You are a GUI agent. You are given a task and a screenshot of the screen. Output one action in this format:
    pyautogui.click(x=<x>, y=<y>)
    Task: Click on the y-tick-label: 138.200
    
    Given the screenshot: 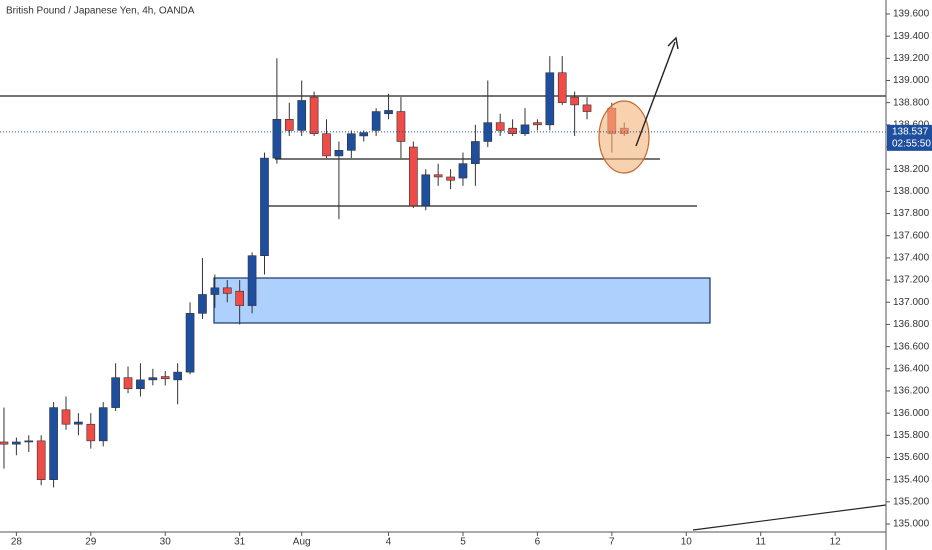 What is the action you would take?
    pyautogui.click(x=911, y=169)
    